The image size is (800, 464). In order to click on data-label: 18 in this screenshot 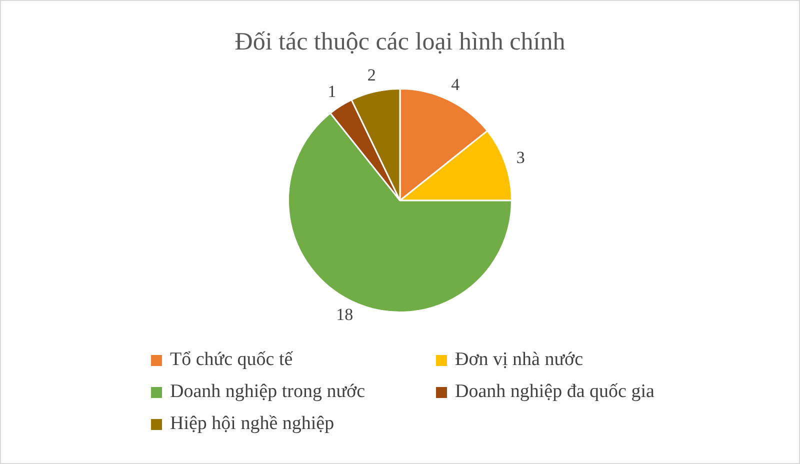, I will do `click(345, 314)`.